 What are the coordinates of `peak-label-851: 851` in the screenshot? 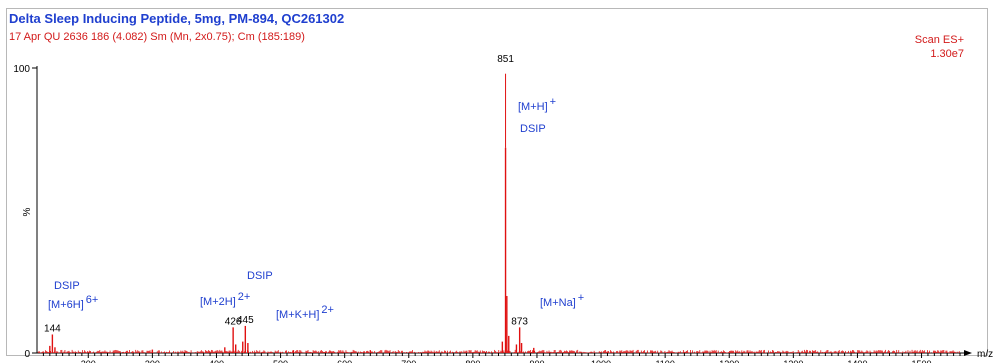 It's located at (505, 59).